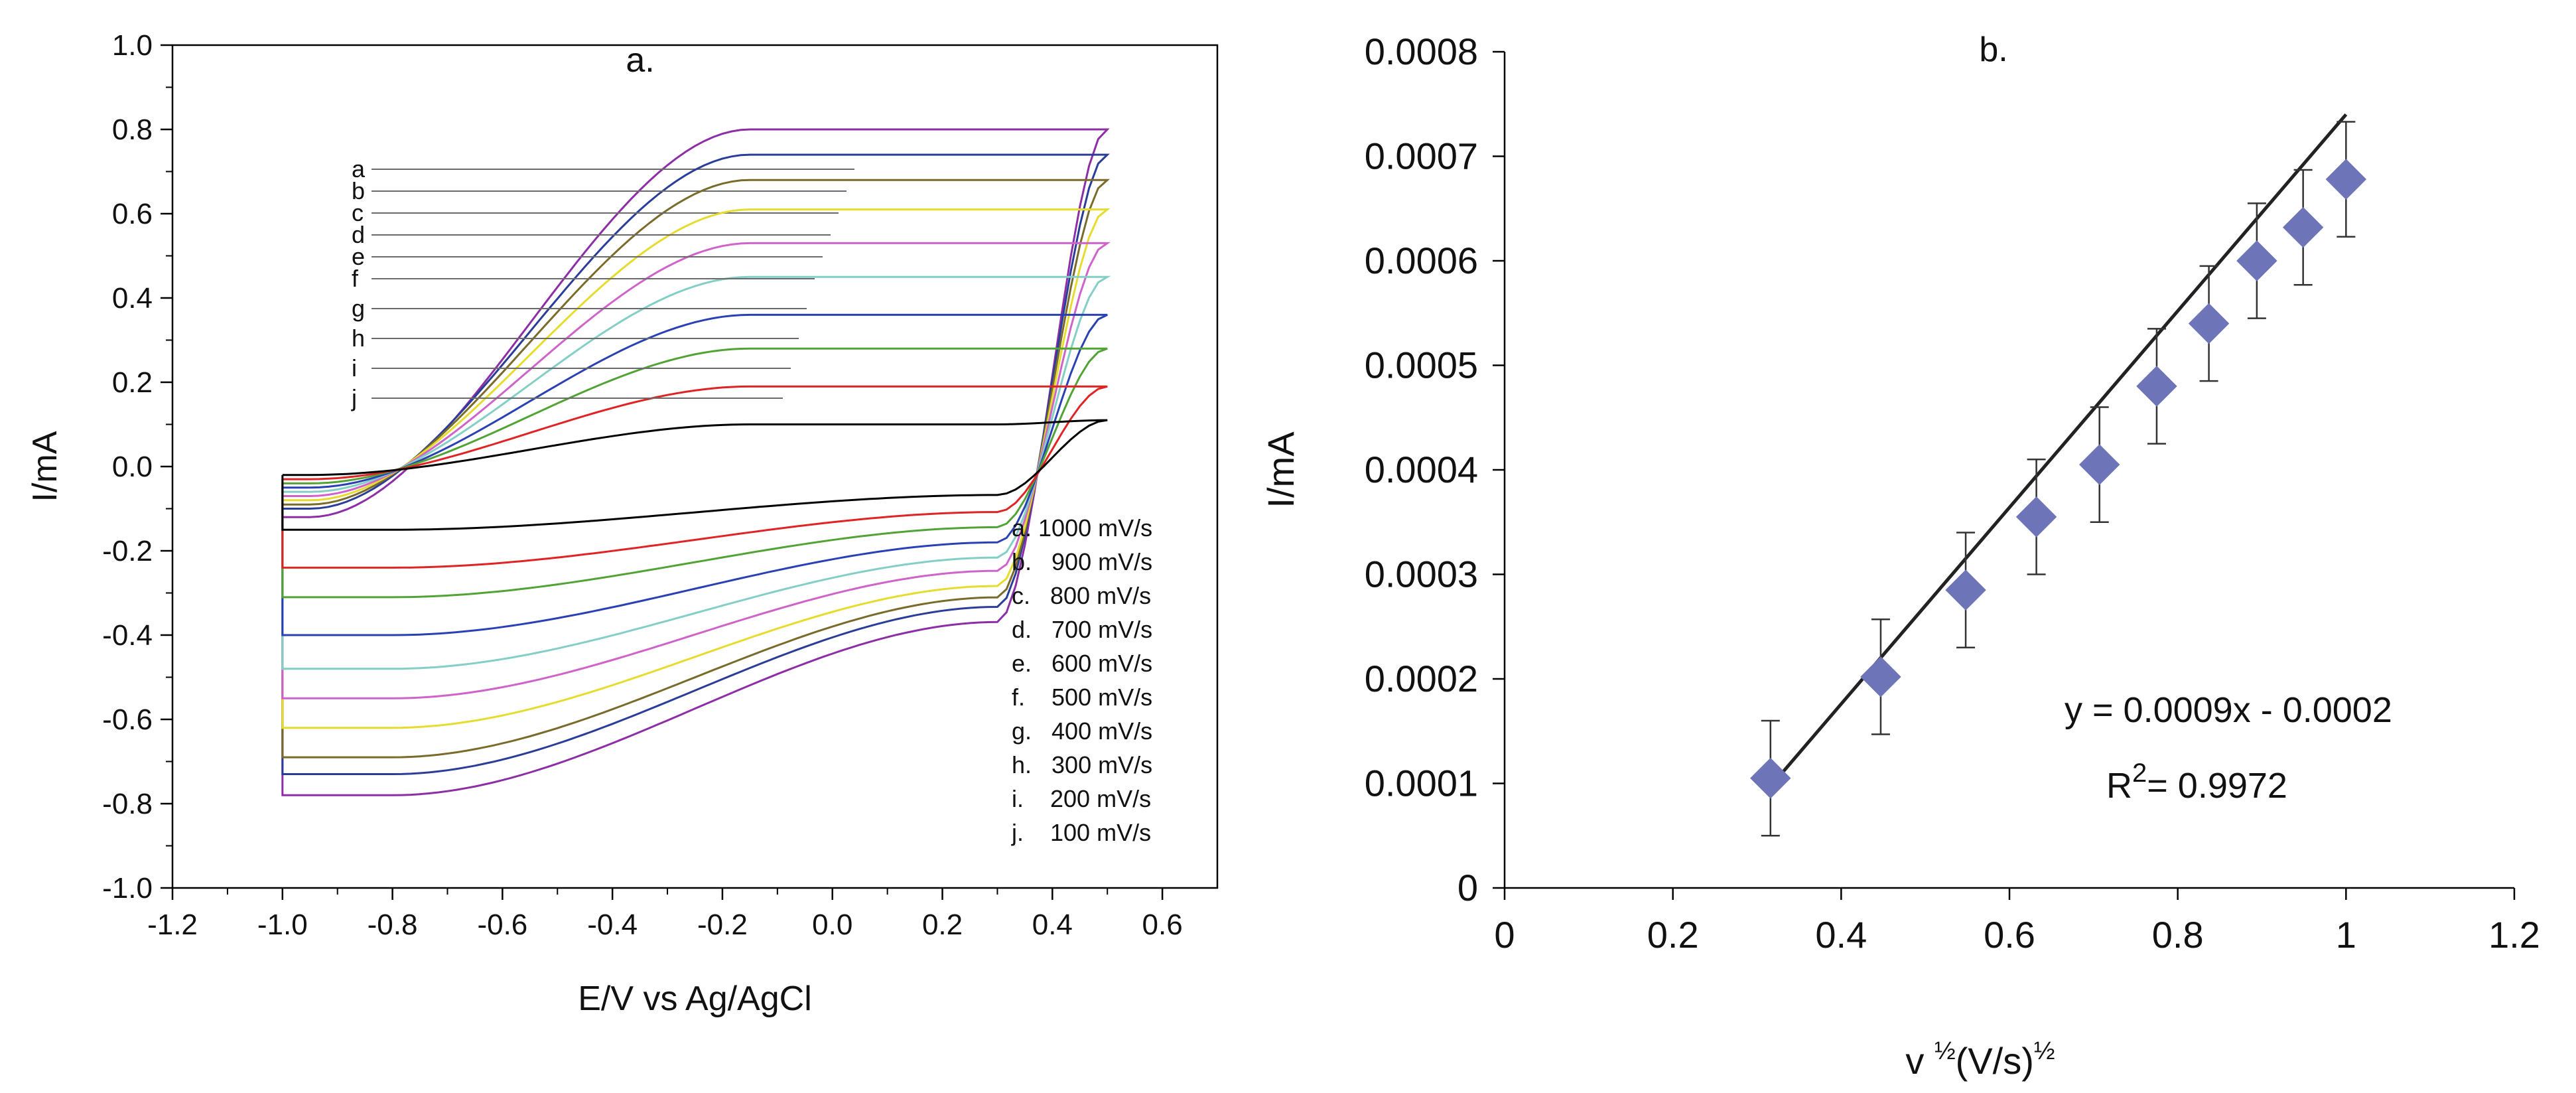 This screenshot has width=2576, height=1093. I want to click on legend-entry: b. 900 mV/s, so click(1082, 561).